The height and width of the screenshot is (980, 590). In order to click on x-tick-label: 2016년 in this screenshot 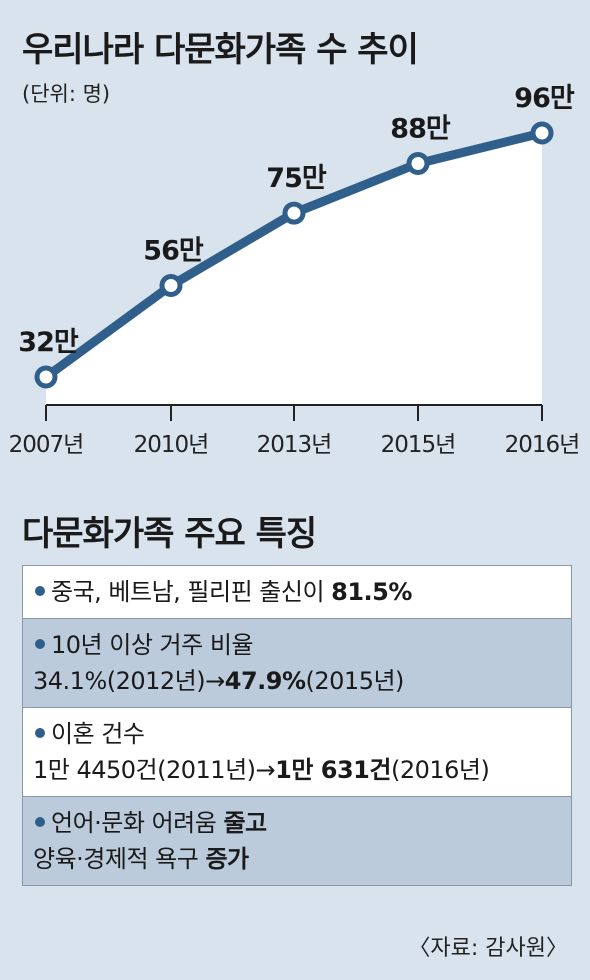, I will do `click(542, 445)`.